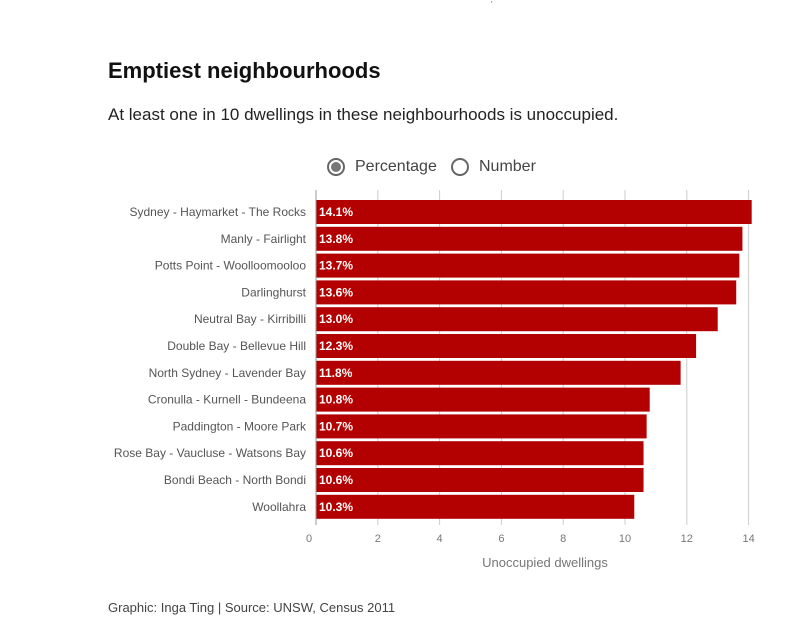 The image size is (800, 631). Describe the element at coordinates (378, 539) in the screenshot. I see `x-tick-label: 2` at that location.